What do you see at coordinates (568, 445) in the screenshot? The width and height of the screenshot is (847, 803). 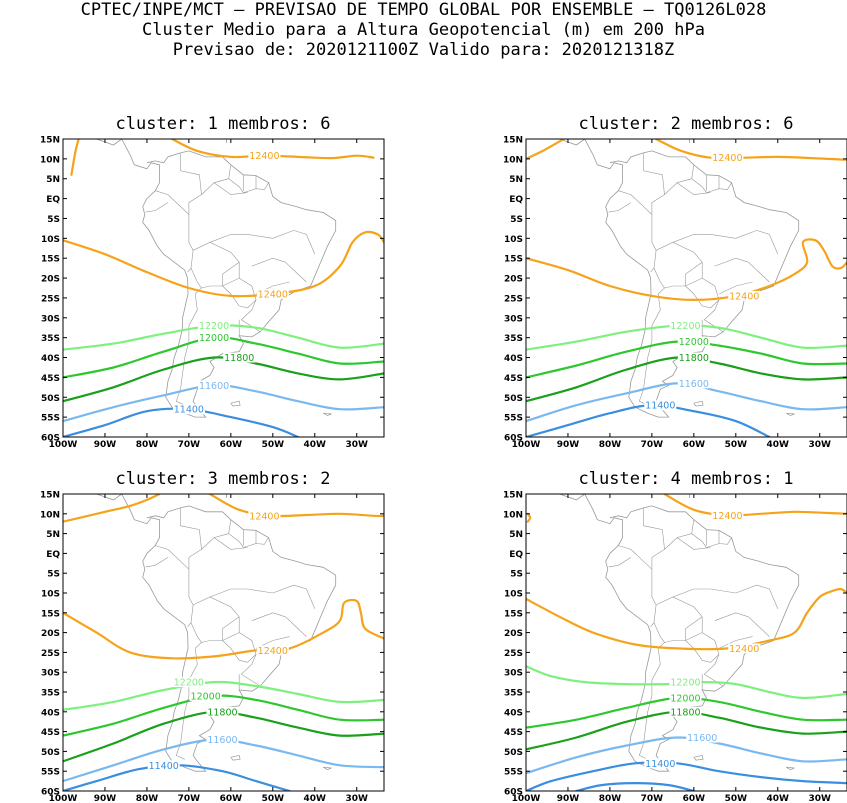 I see `lon-label-90w: 90W` at bounding box center [568, 445].